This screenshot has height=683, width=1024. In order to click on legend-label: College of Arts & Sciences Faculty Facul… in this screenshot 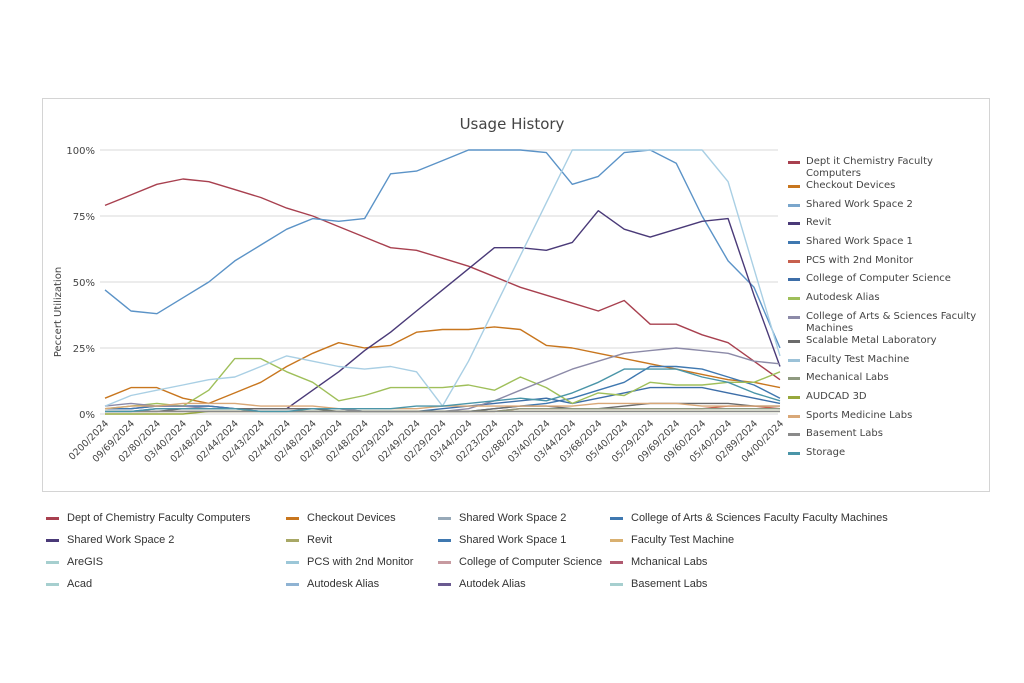, I will do `click(759, 518)`.